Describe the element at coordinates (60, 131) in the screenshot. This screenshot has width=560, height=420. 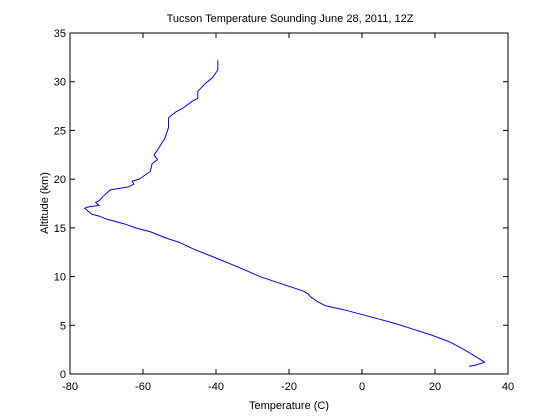
I see `y-tick-label: 25` at that location.